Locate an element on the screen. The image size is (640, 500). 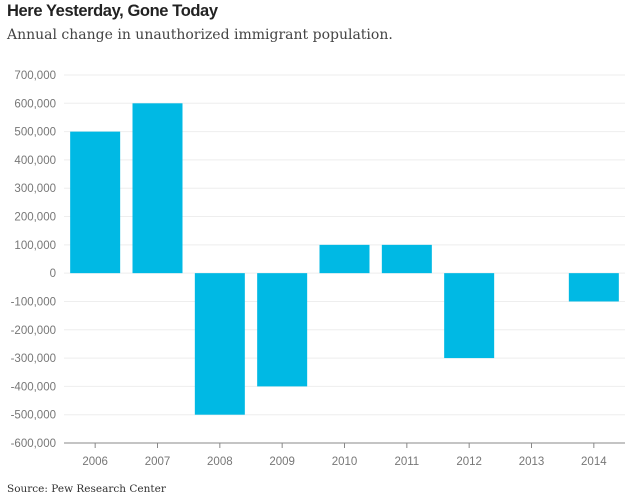
y-tick-label: -600,000 is located at coordinates (33, 444).